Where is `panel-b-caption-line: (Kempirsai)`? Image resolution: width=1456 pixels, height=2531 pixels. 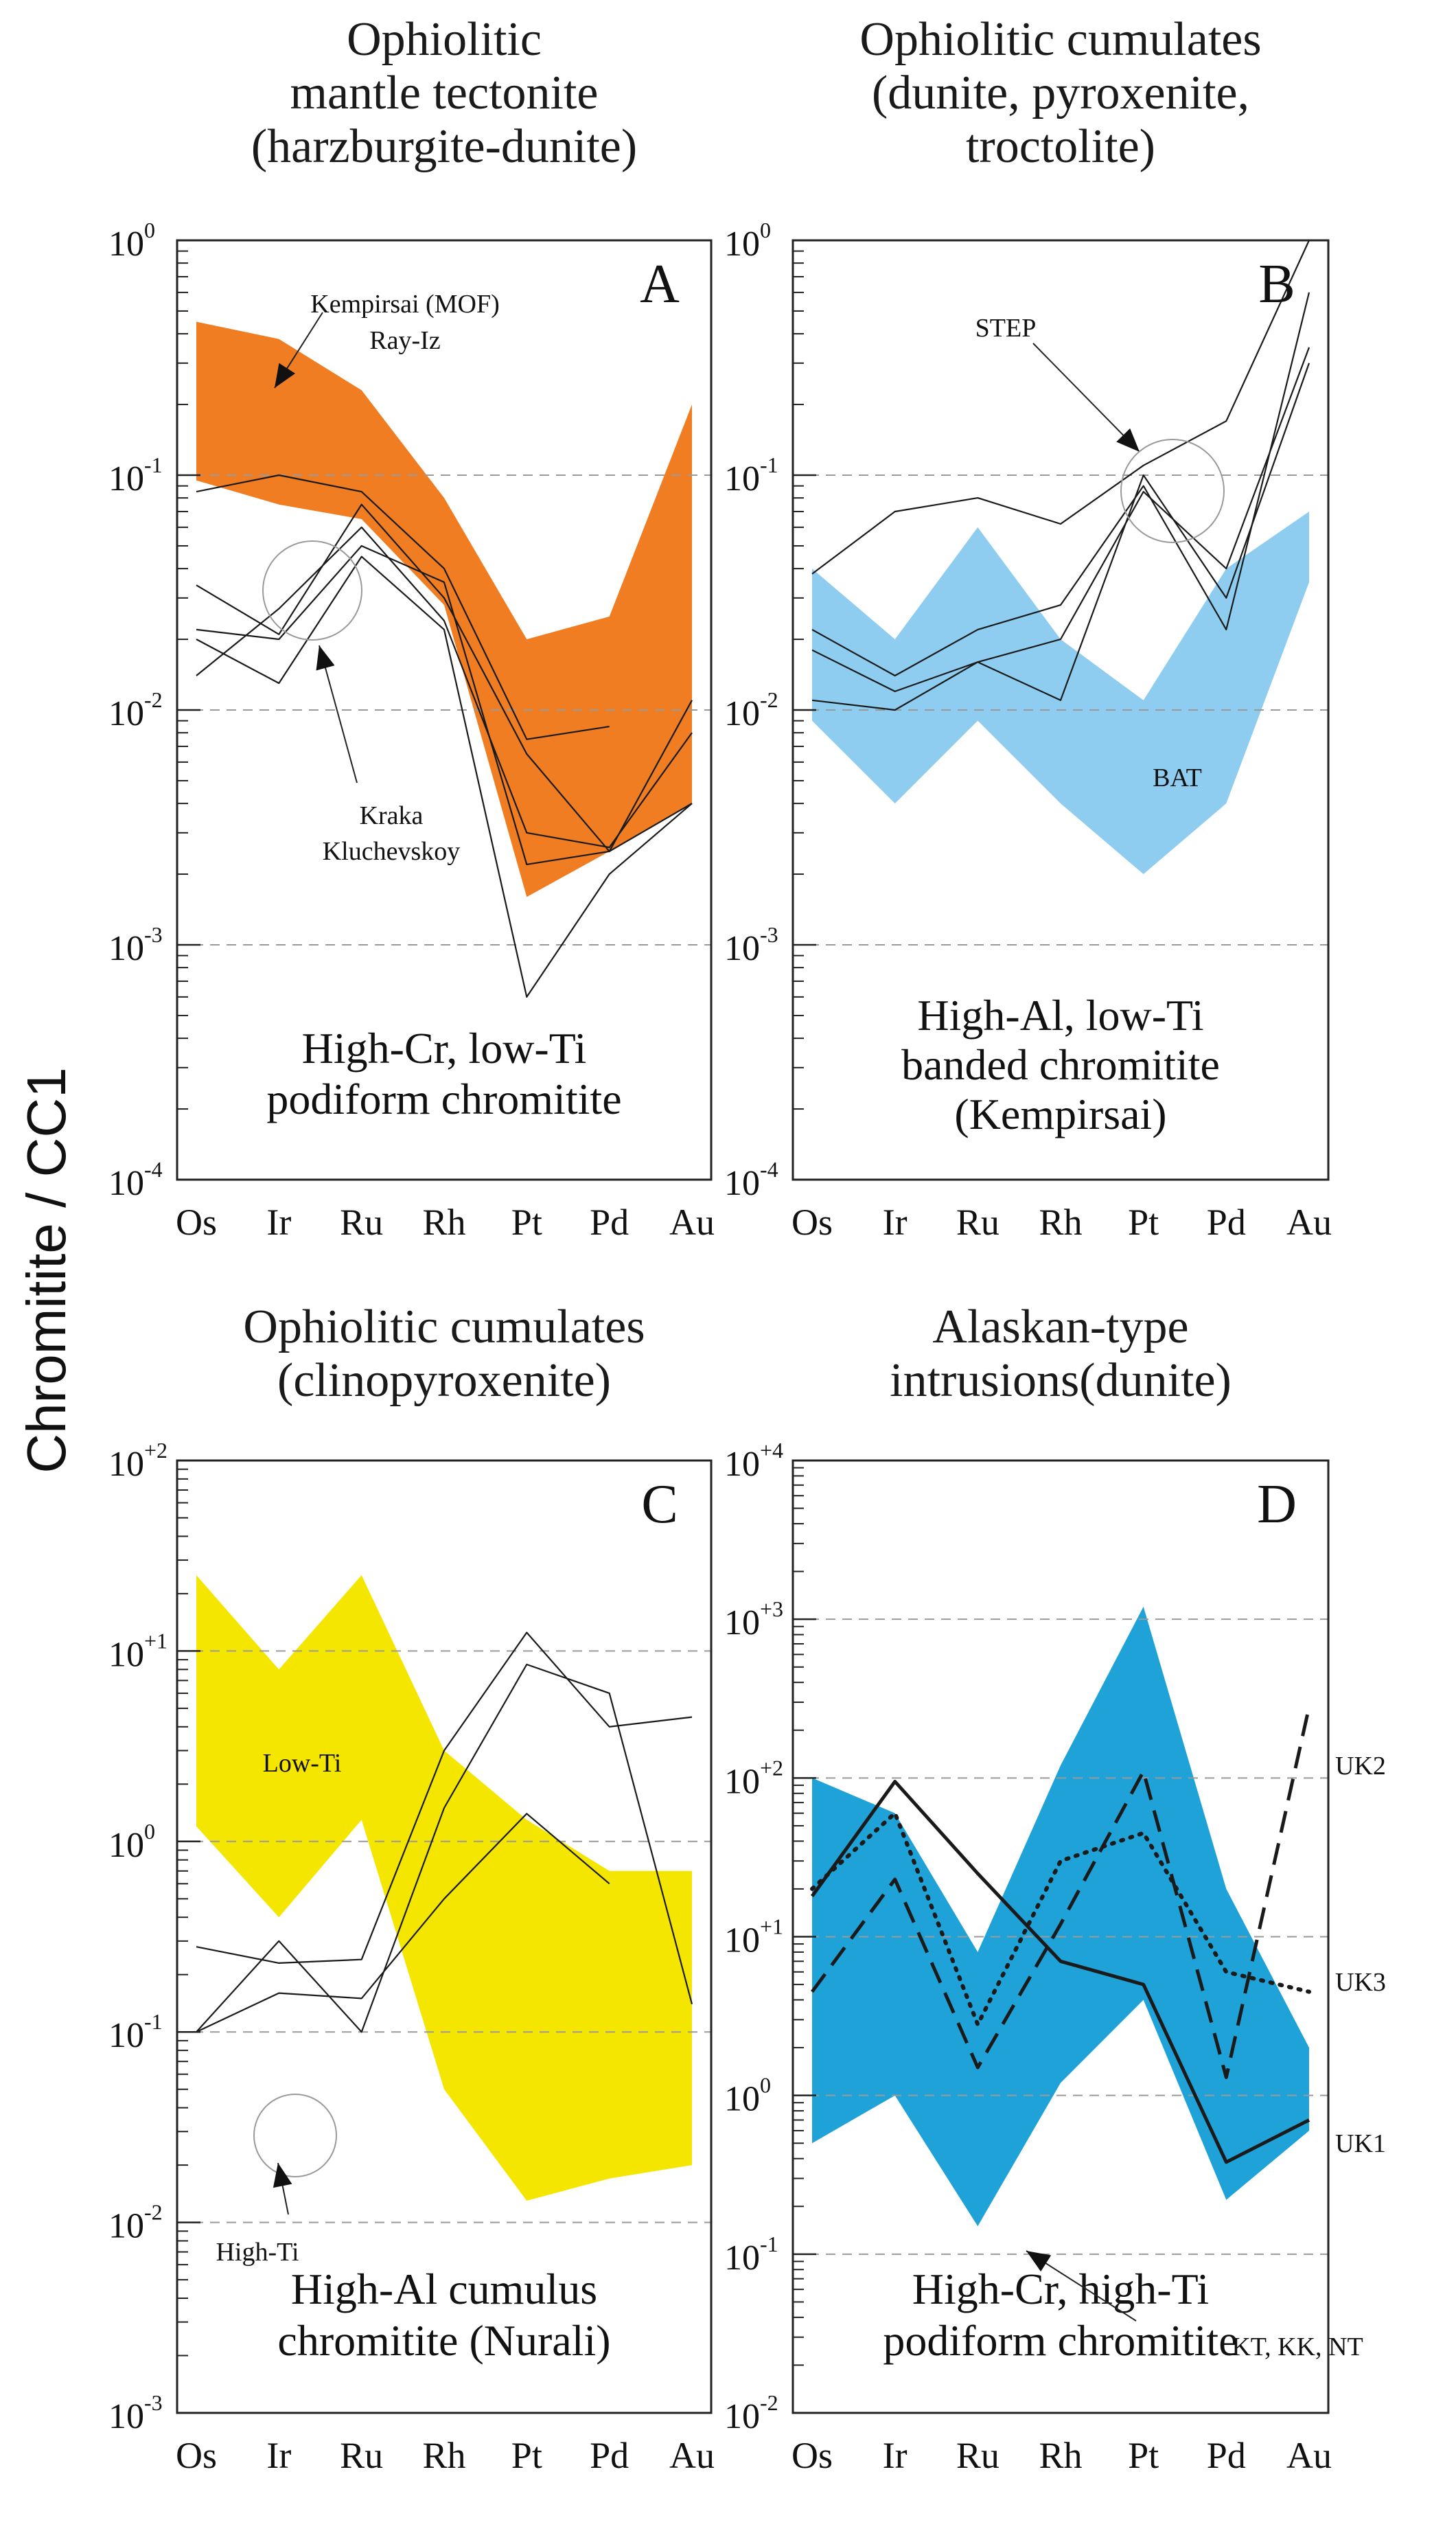
panel-b-caption-line: (Kempirsai) is located at coordinates (1060, 1114).